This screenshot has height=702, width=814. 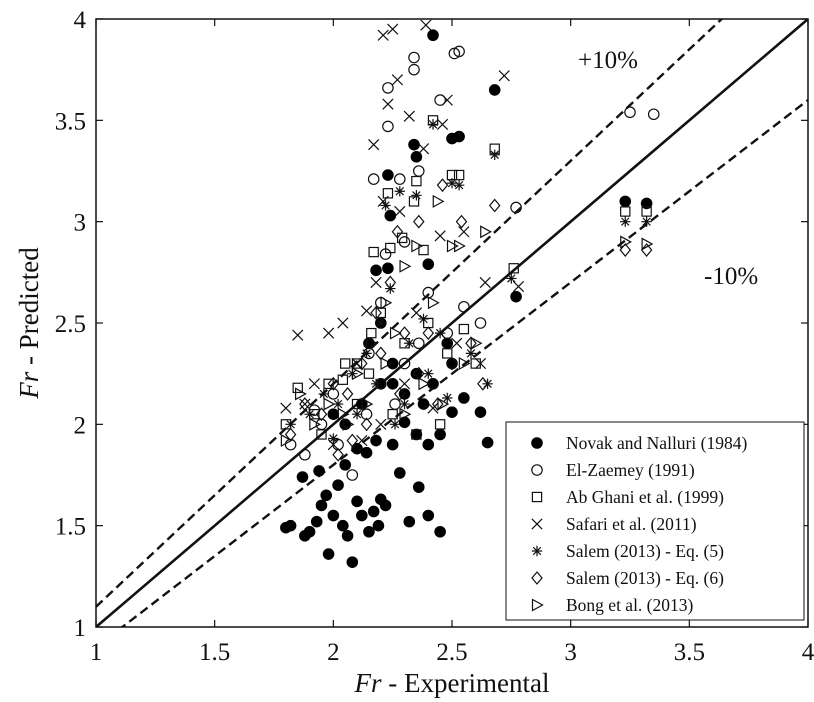 What do you see at coordinates (70, 121) in the screenshot?
I see `y-tick-label: 3.5` at bounding box center [70, 121].